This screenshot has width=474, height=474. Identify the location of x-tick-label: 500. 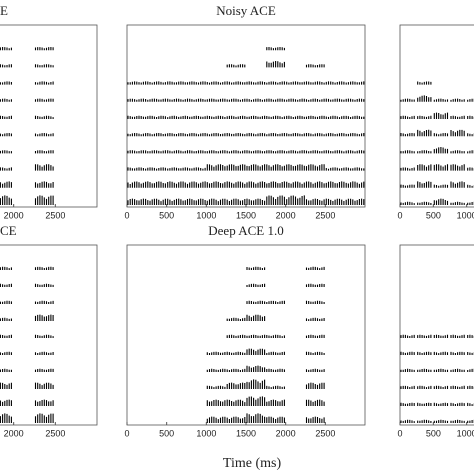
(433, 433).